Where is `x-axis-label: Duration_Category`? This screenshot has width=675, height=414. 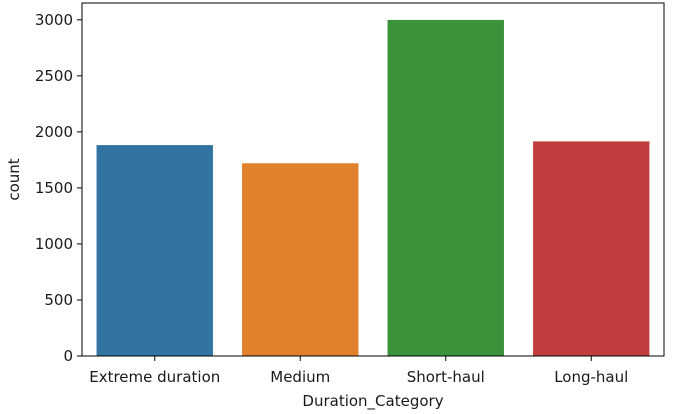 x-axis-label: Duration_Category is located at coordinates (372, 401).